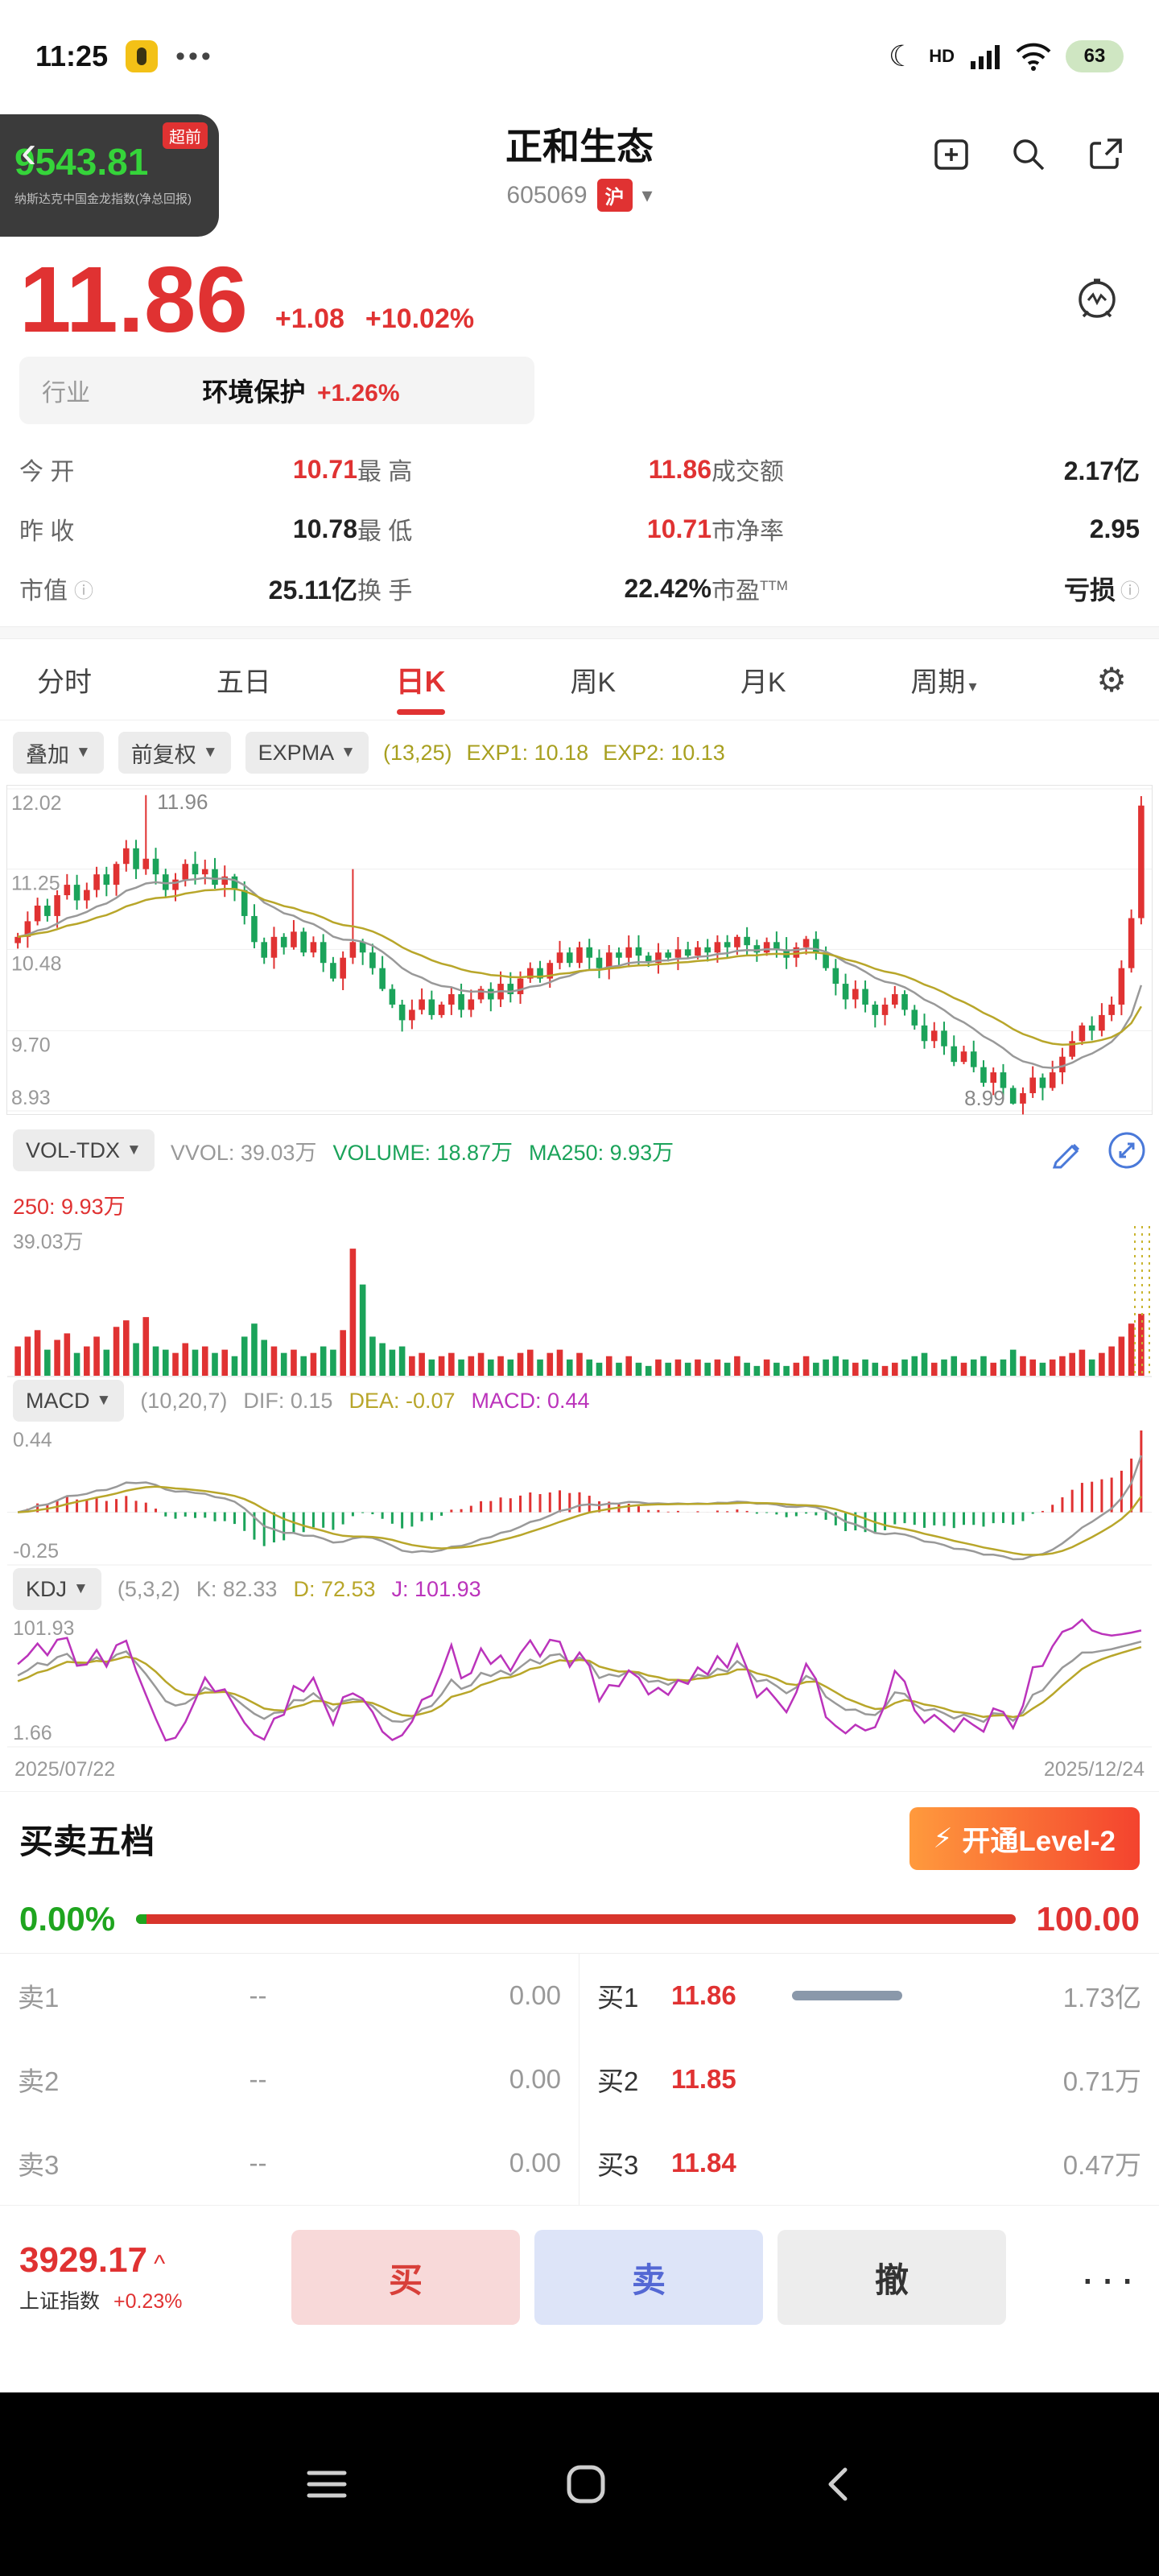  I want to click on price-section: 11.86 +1.08 +10.02%, so click(579, 294).